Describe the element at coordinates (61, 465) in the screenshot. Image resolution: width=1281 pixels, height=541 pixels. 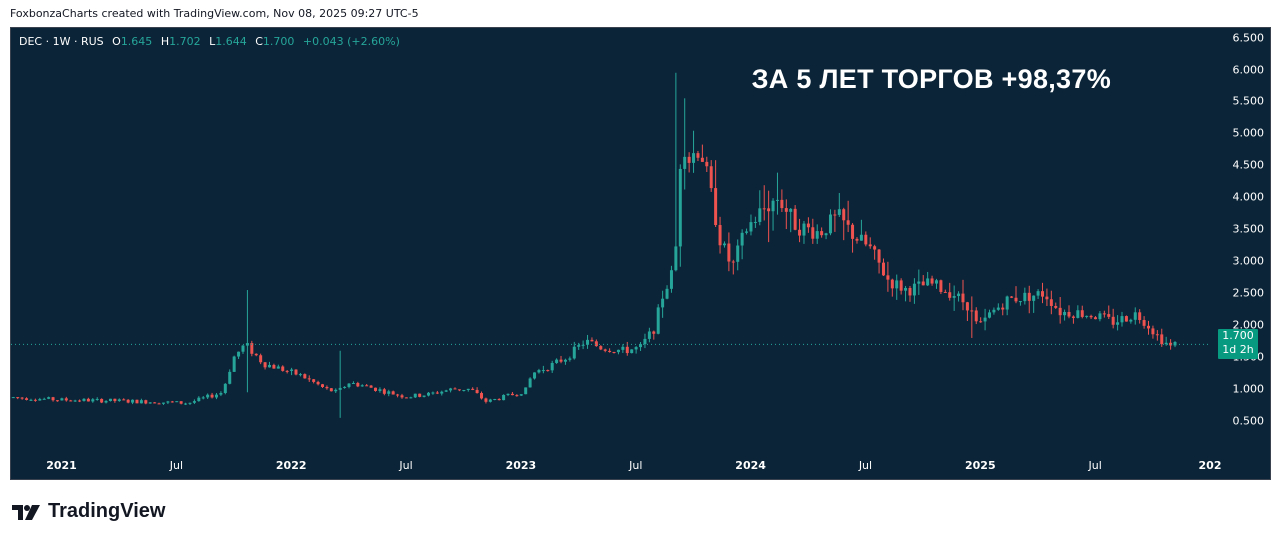
I see `x-tick-label: 2021` at that location.